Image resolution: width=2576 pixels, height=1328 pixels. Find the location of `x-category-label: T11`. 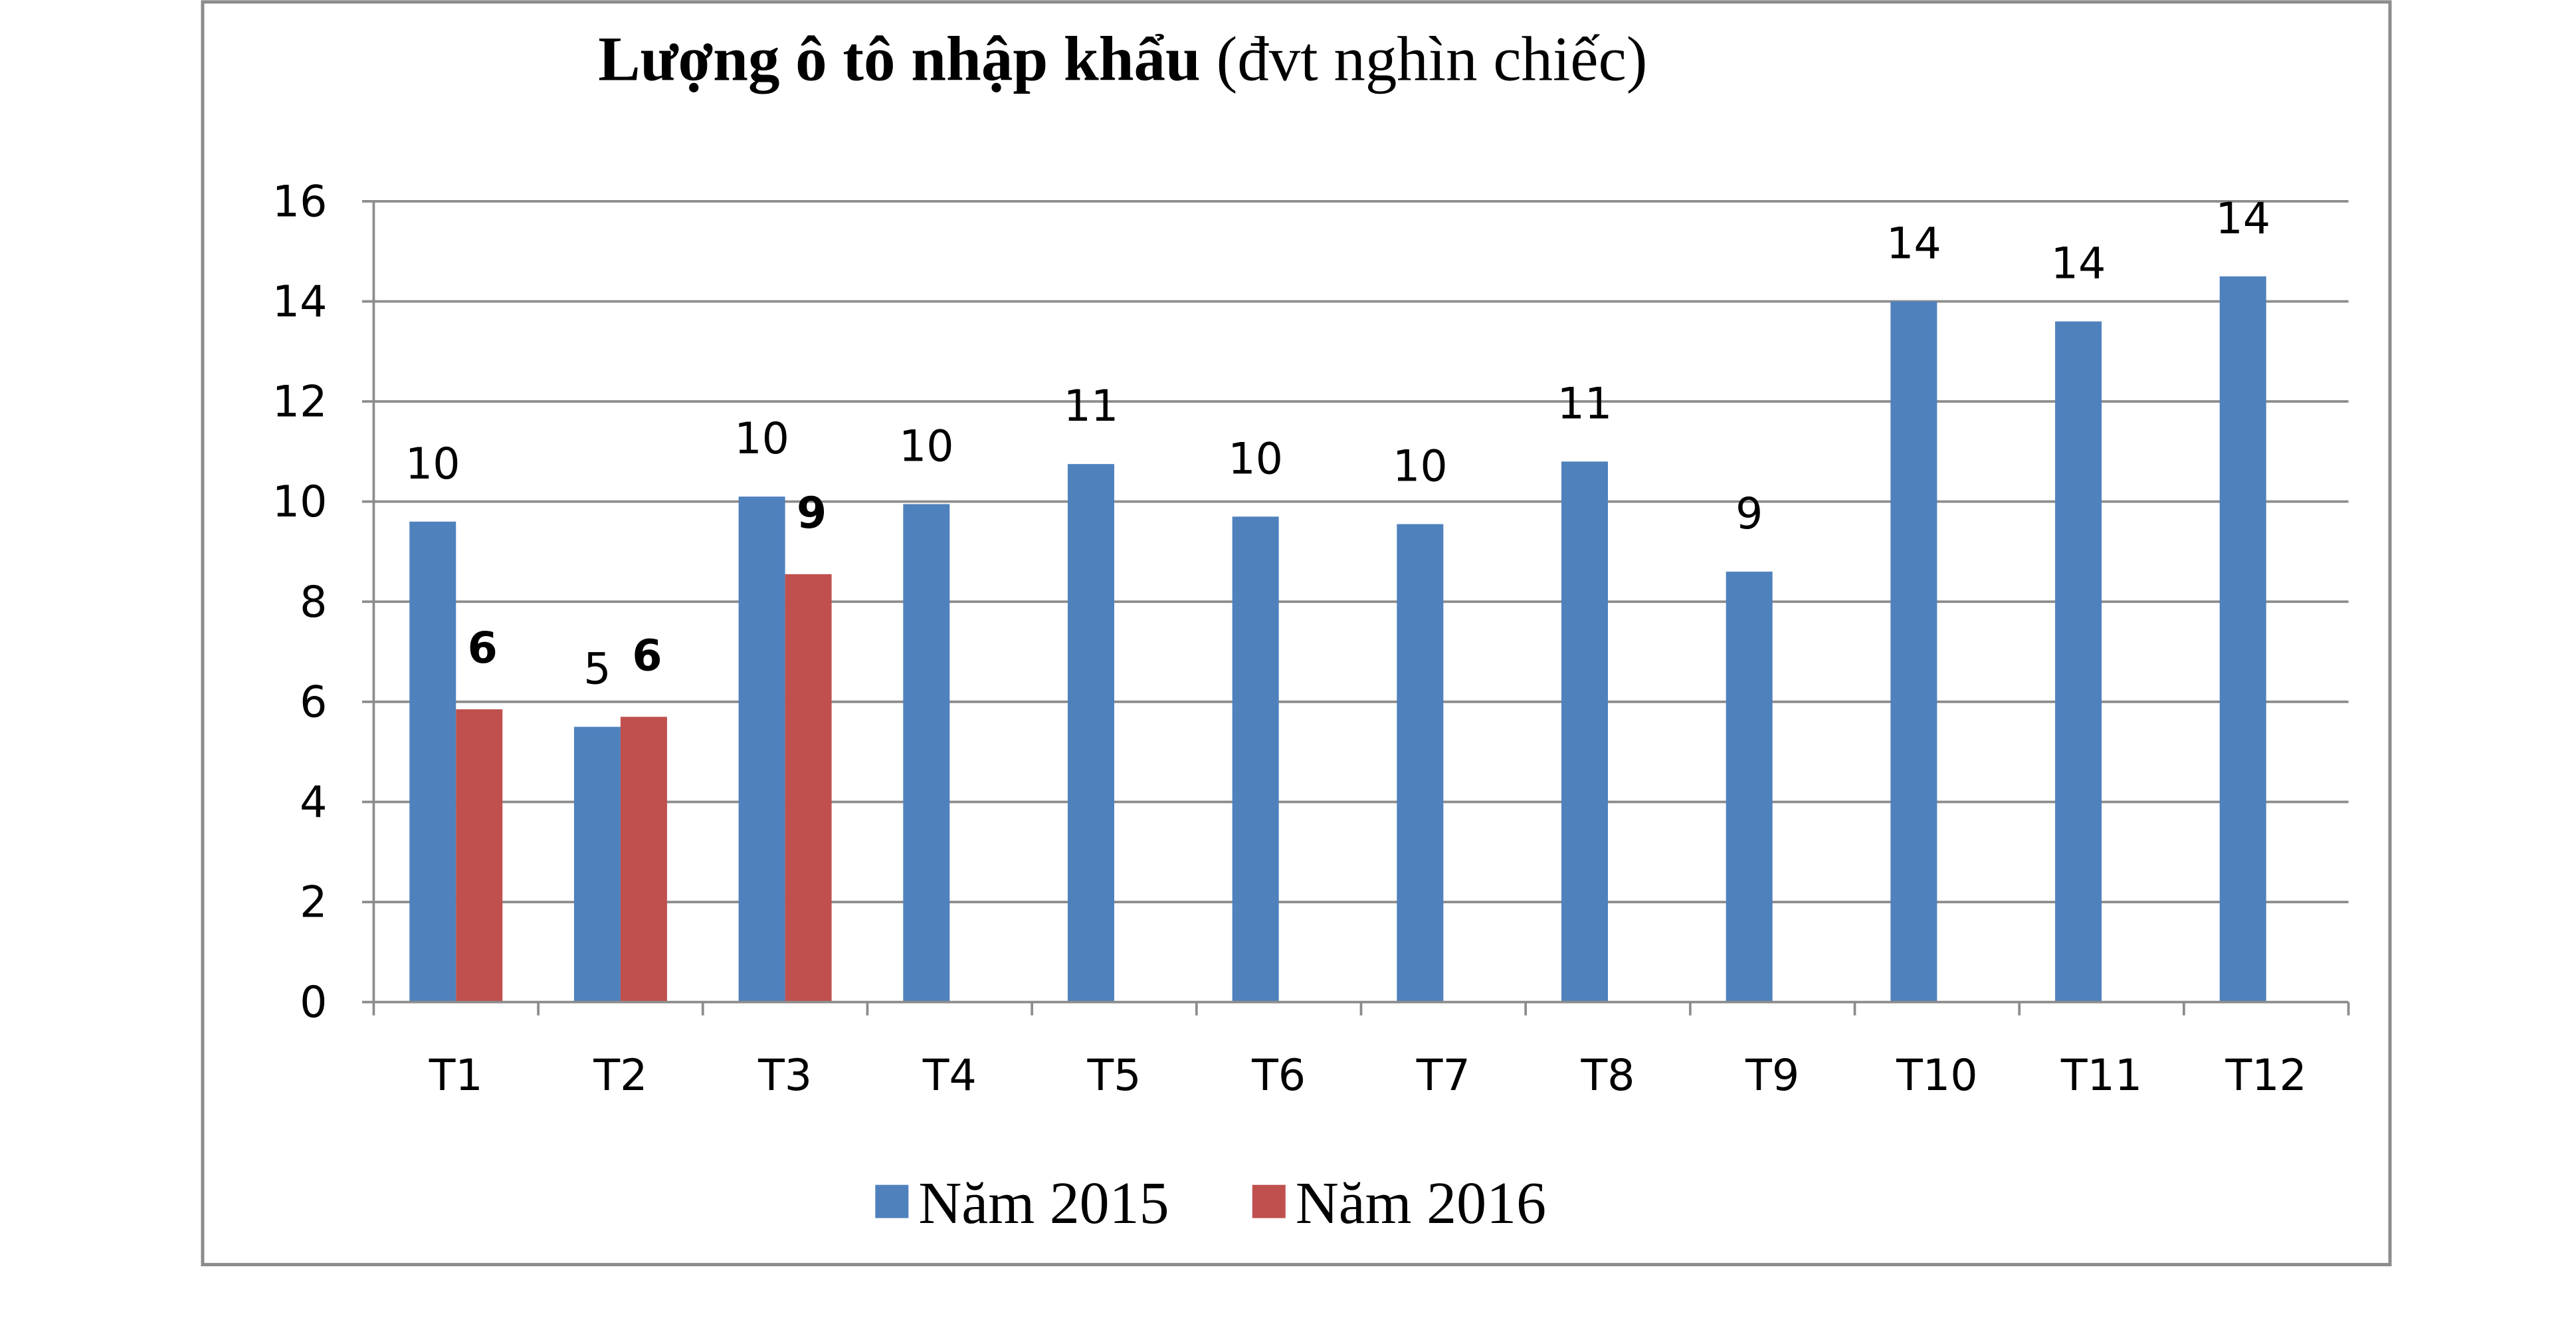

x-category-label: T11 is located at coordinates (2101, 1076).